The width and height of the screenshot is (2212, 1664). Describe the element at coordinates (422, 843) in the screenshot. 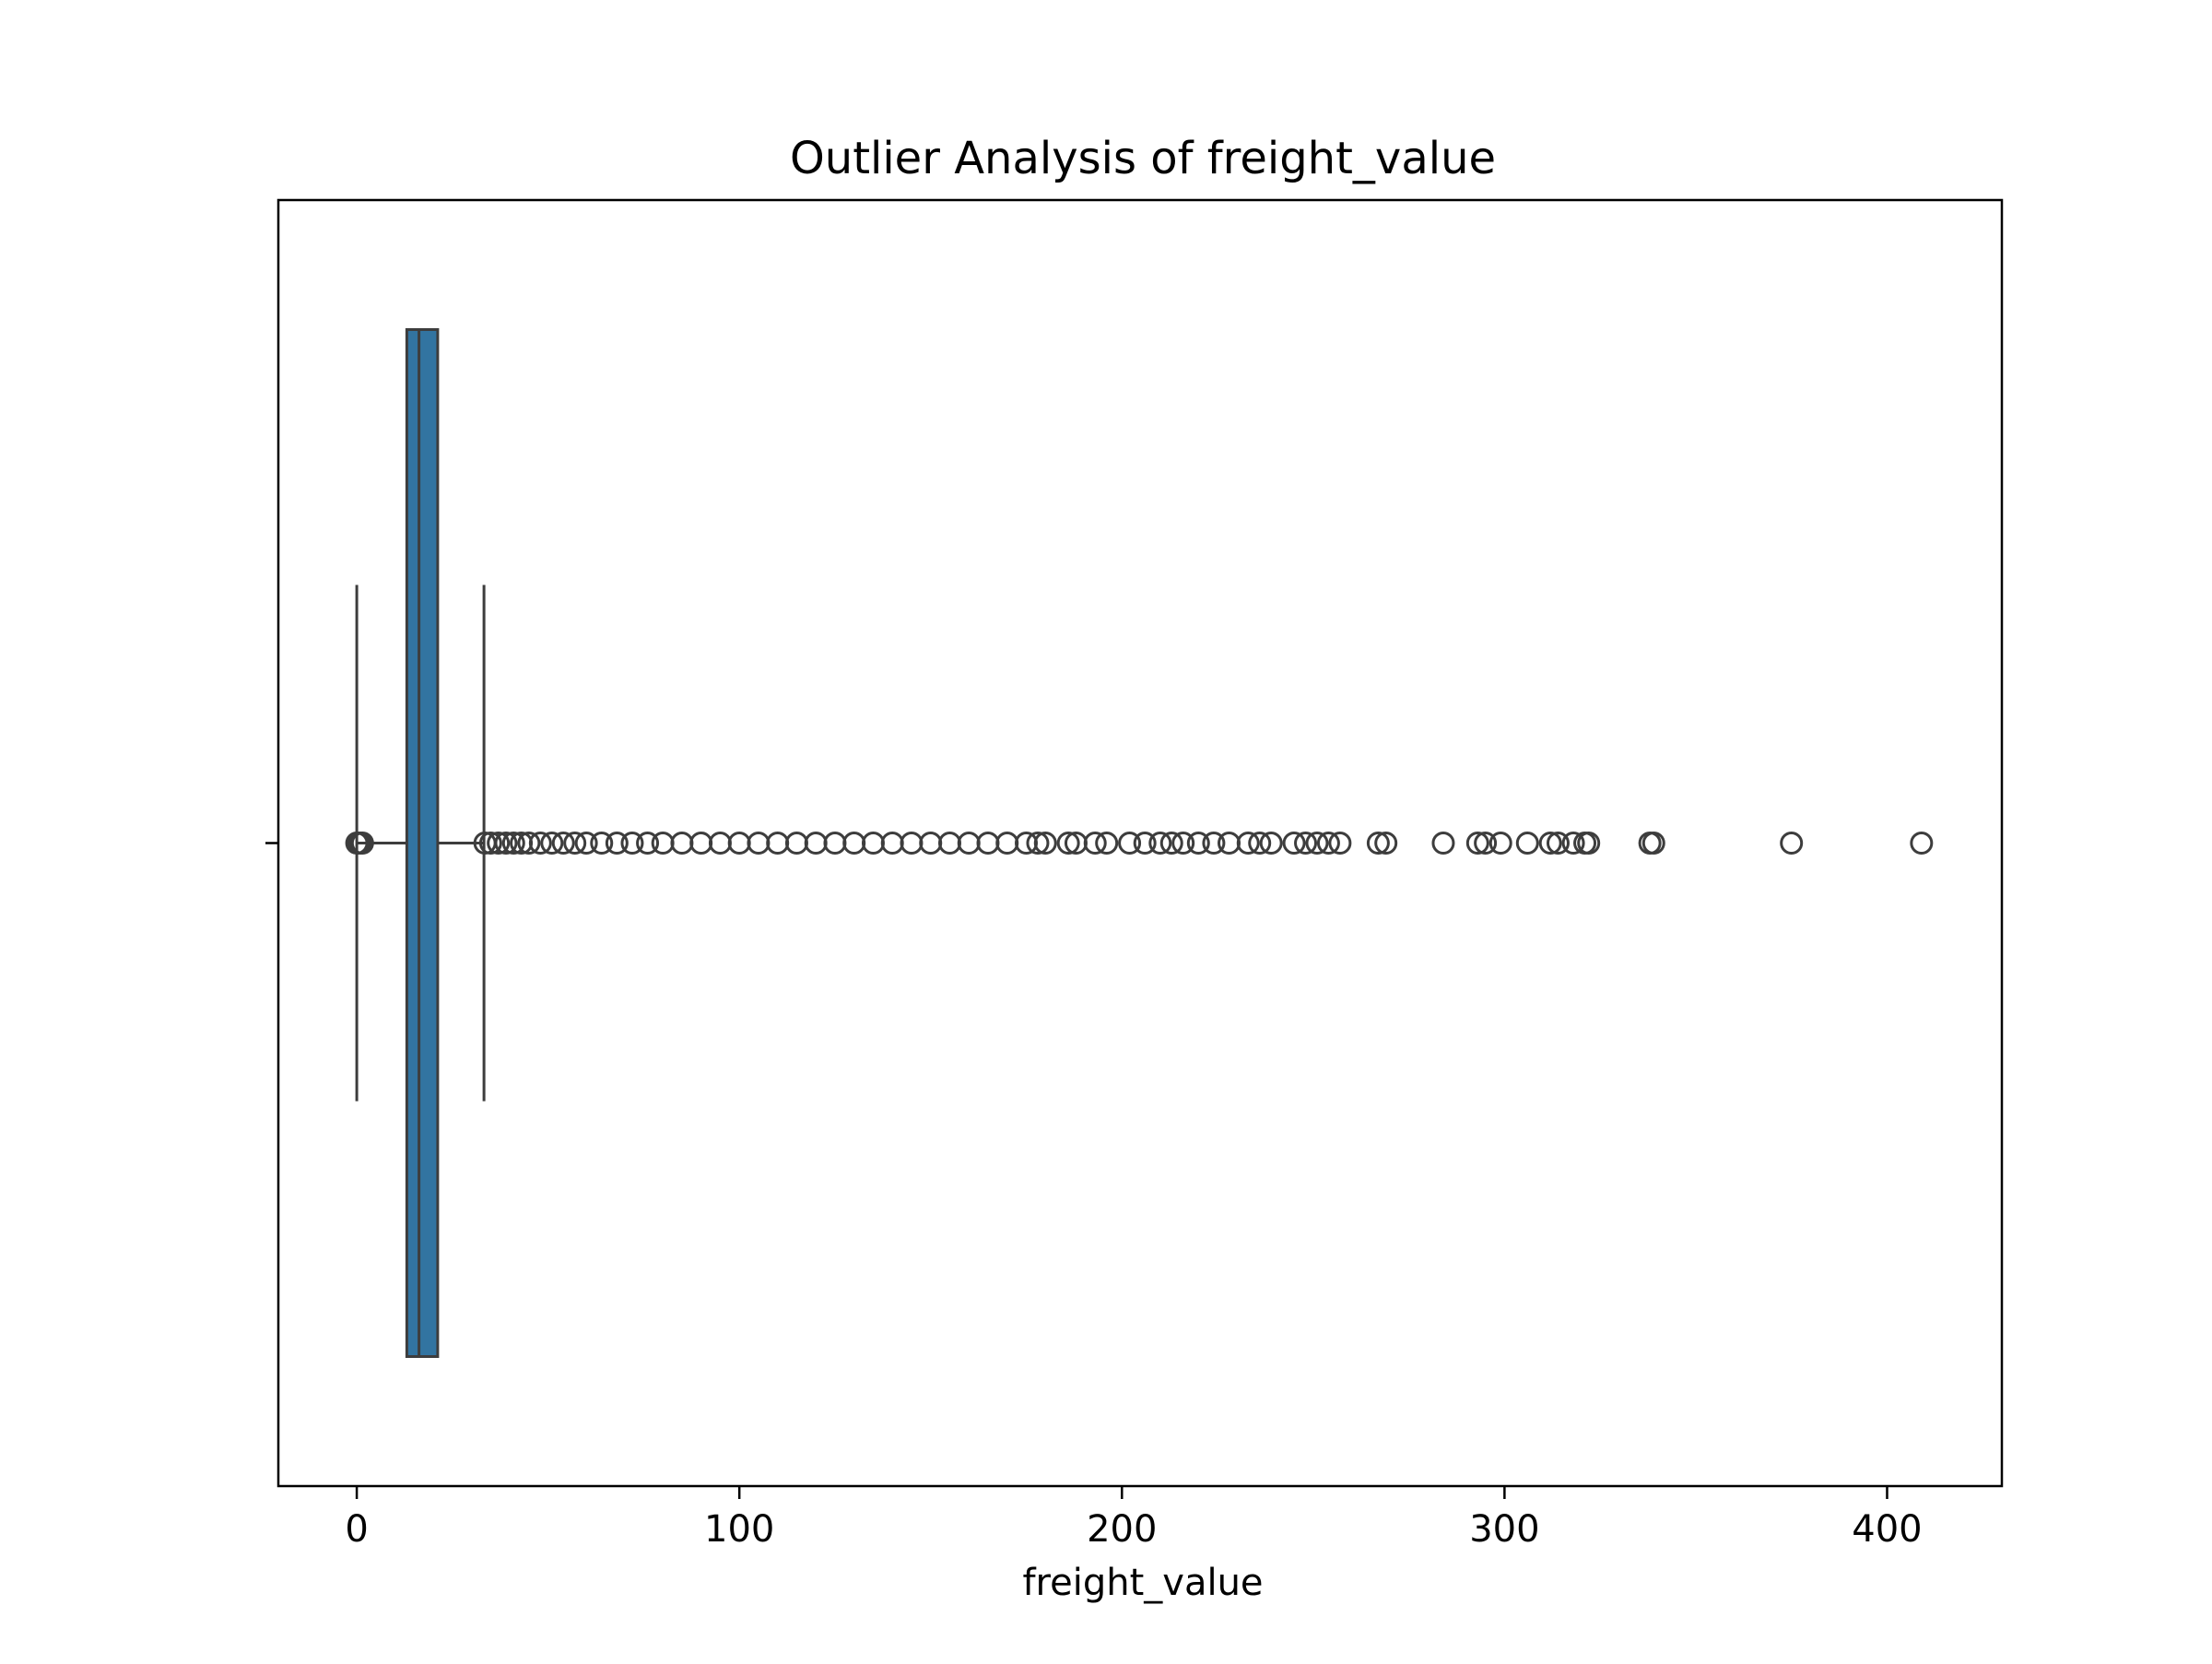

I see `iqr-box` at that location.